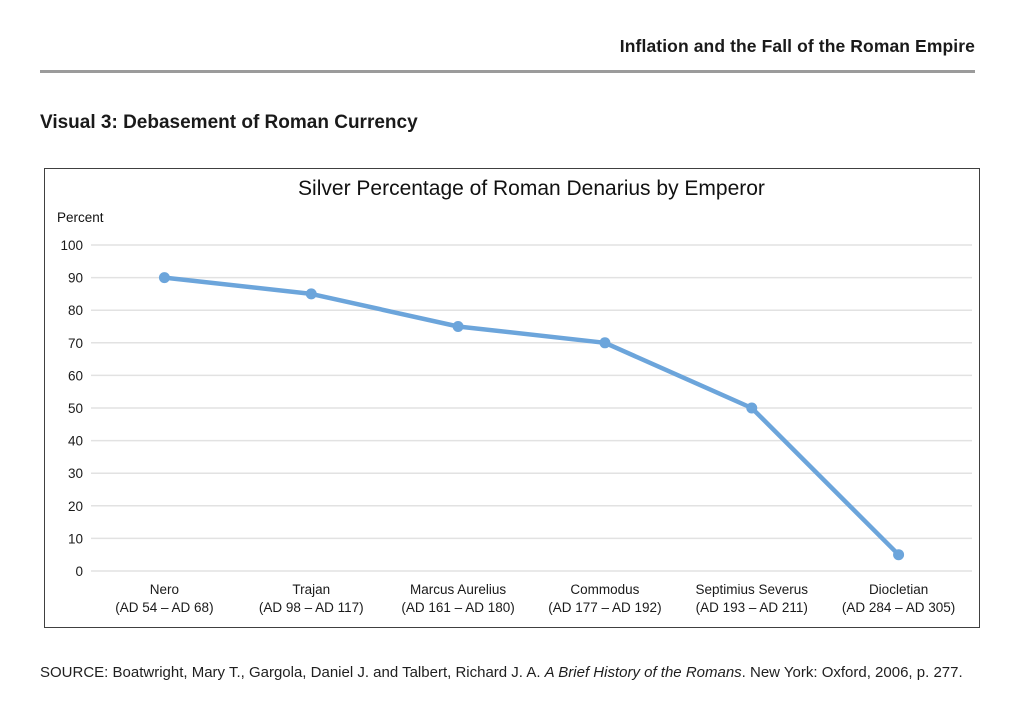 The width and height of the screenshot is (1010, 706). I want to click on y-tick-label: 80, so click(75, 310).